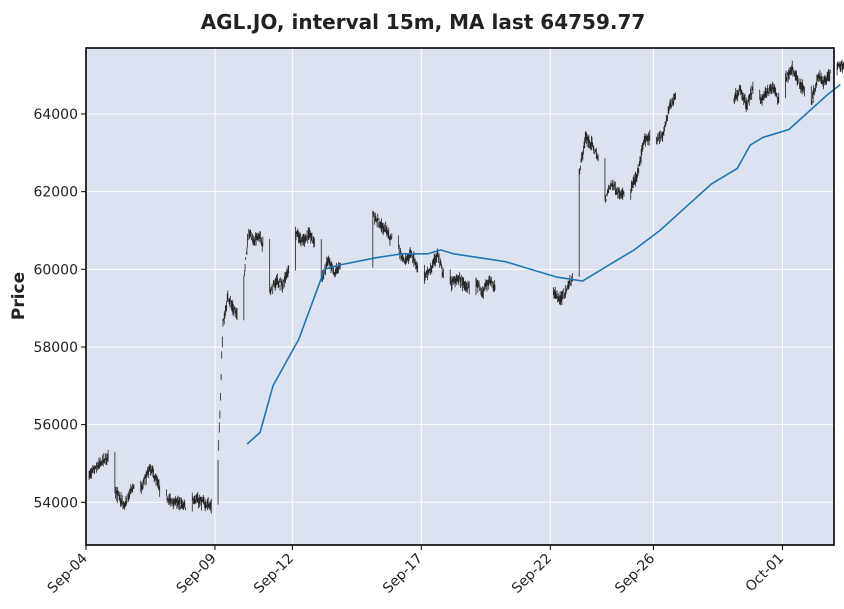 The height and width of the screenshot is (609, 844). What do you see at coordinates (55, 503) in the screenshot?
I see `y-tick-label: 54000` at bounding box center [55, 503].